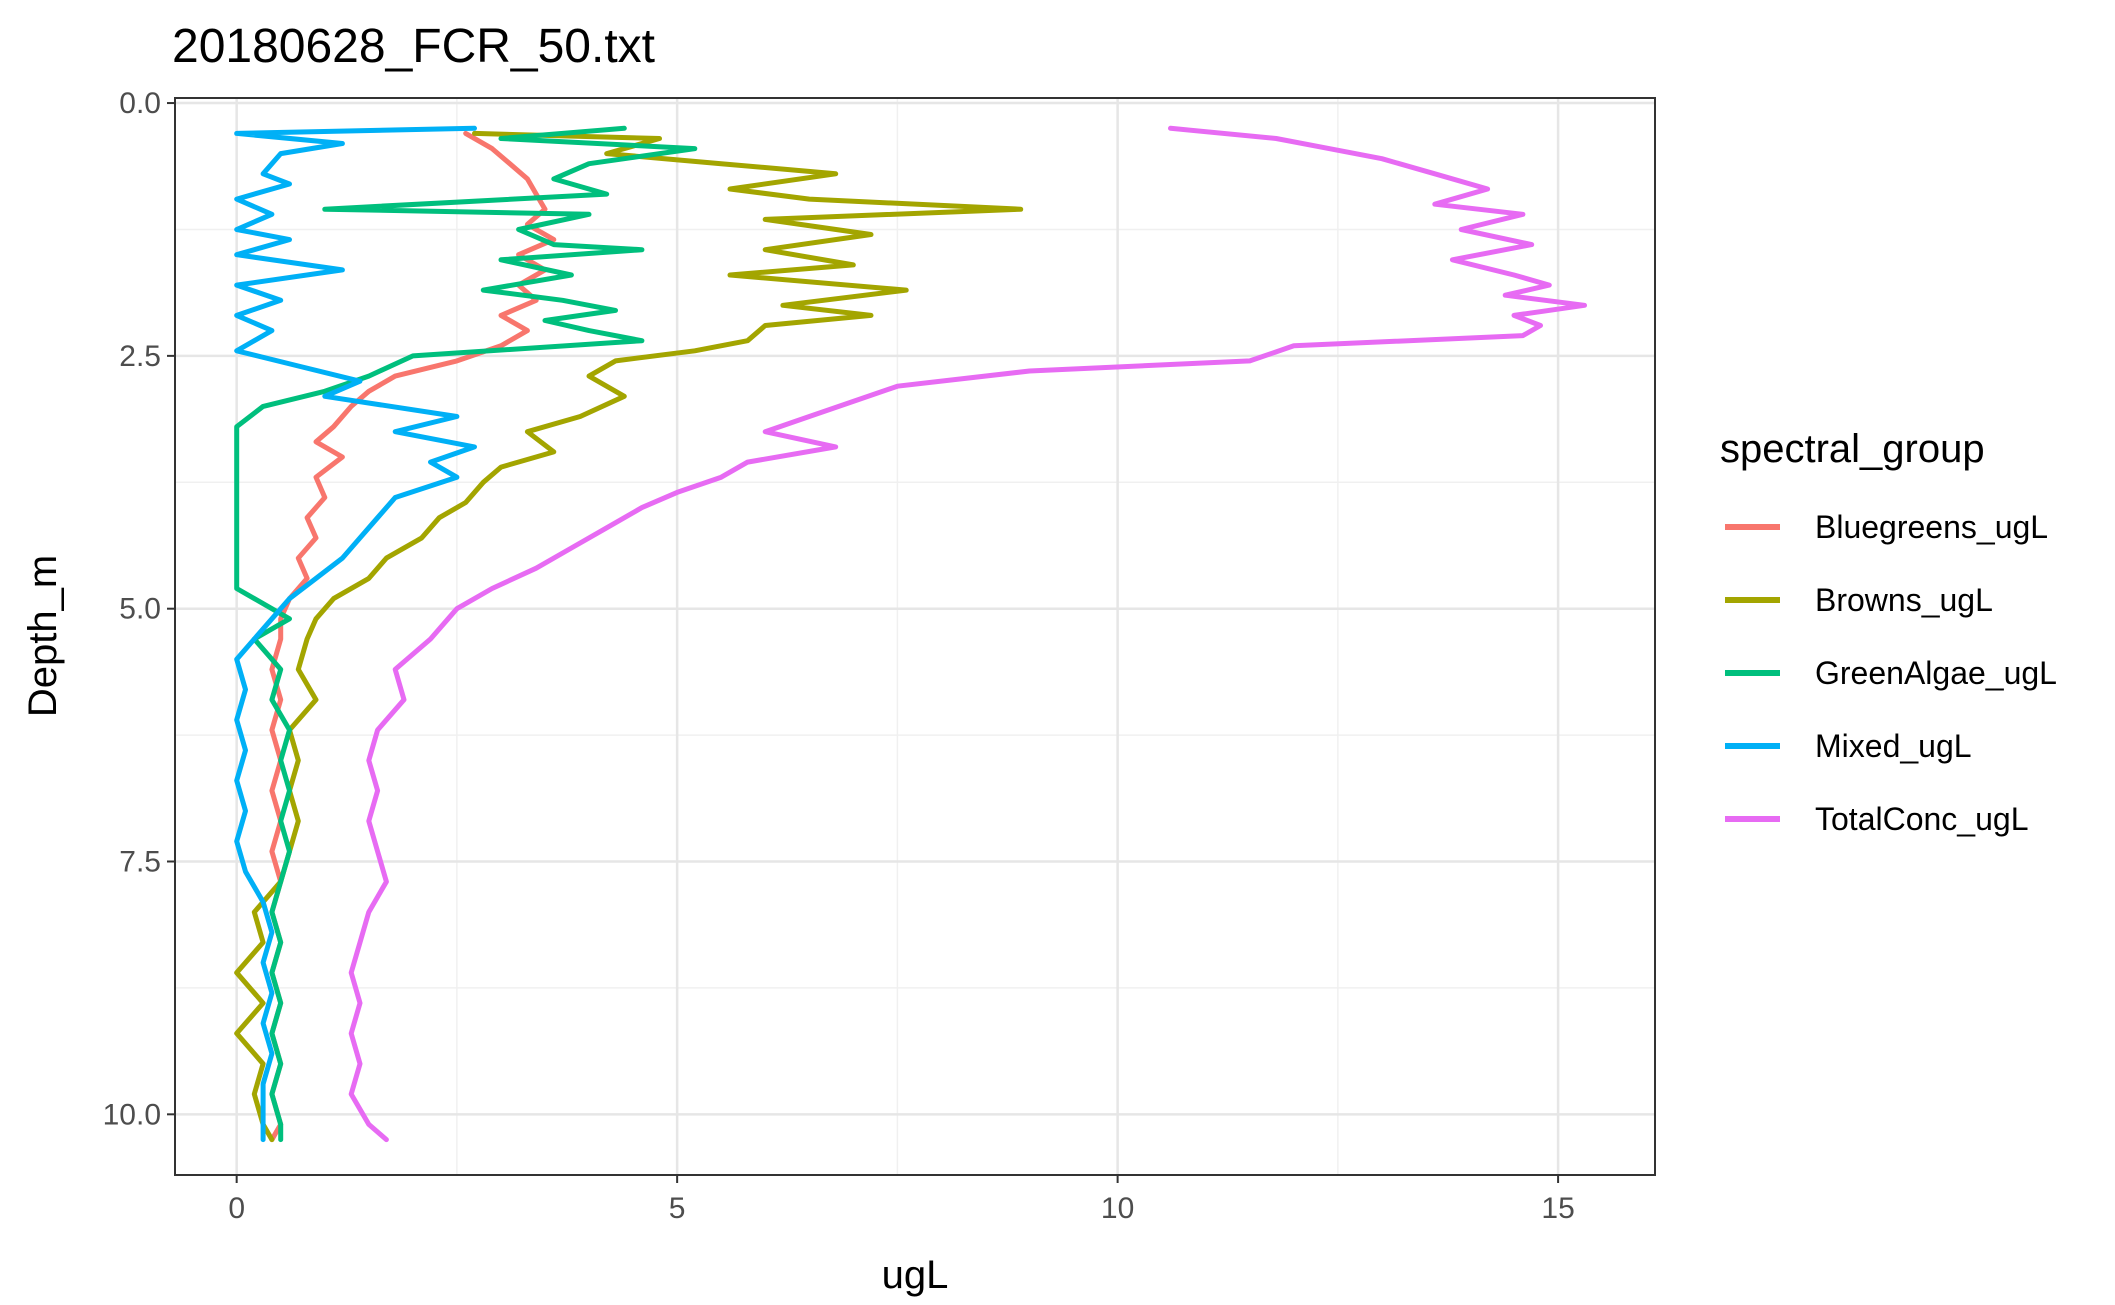 The image size is (2115, 1305). I want to click on legend-label: Bluegreens_ugL, so click(1931, 527).